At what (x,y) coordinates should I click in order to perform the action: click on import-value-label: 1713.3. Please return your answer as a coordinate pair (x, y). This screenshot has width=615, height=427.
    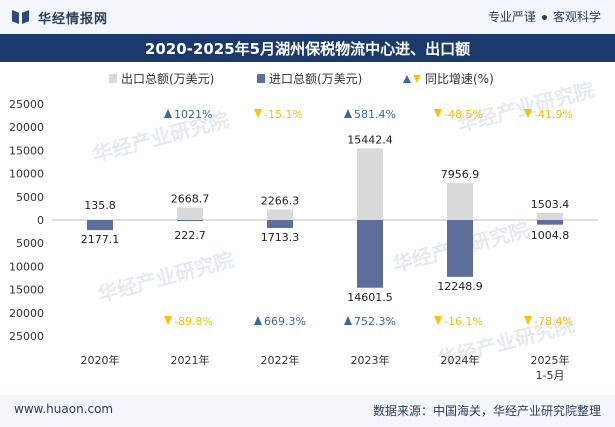
    Looking at the image, I should click on (280, 237).